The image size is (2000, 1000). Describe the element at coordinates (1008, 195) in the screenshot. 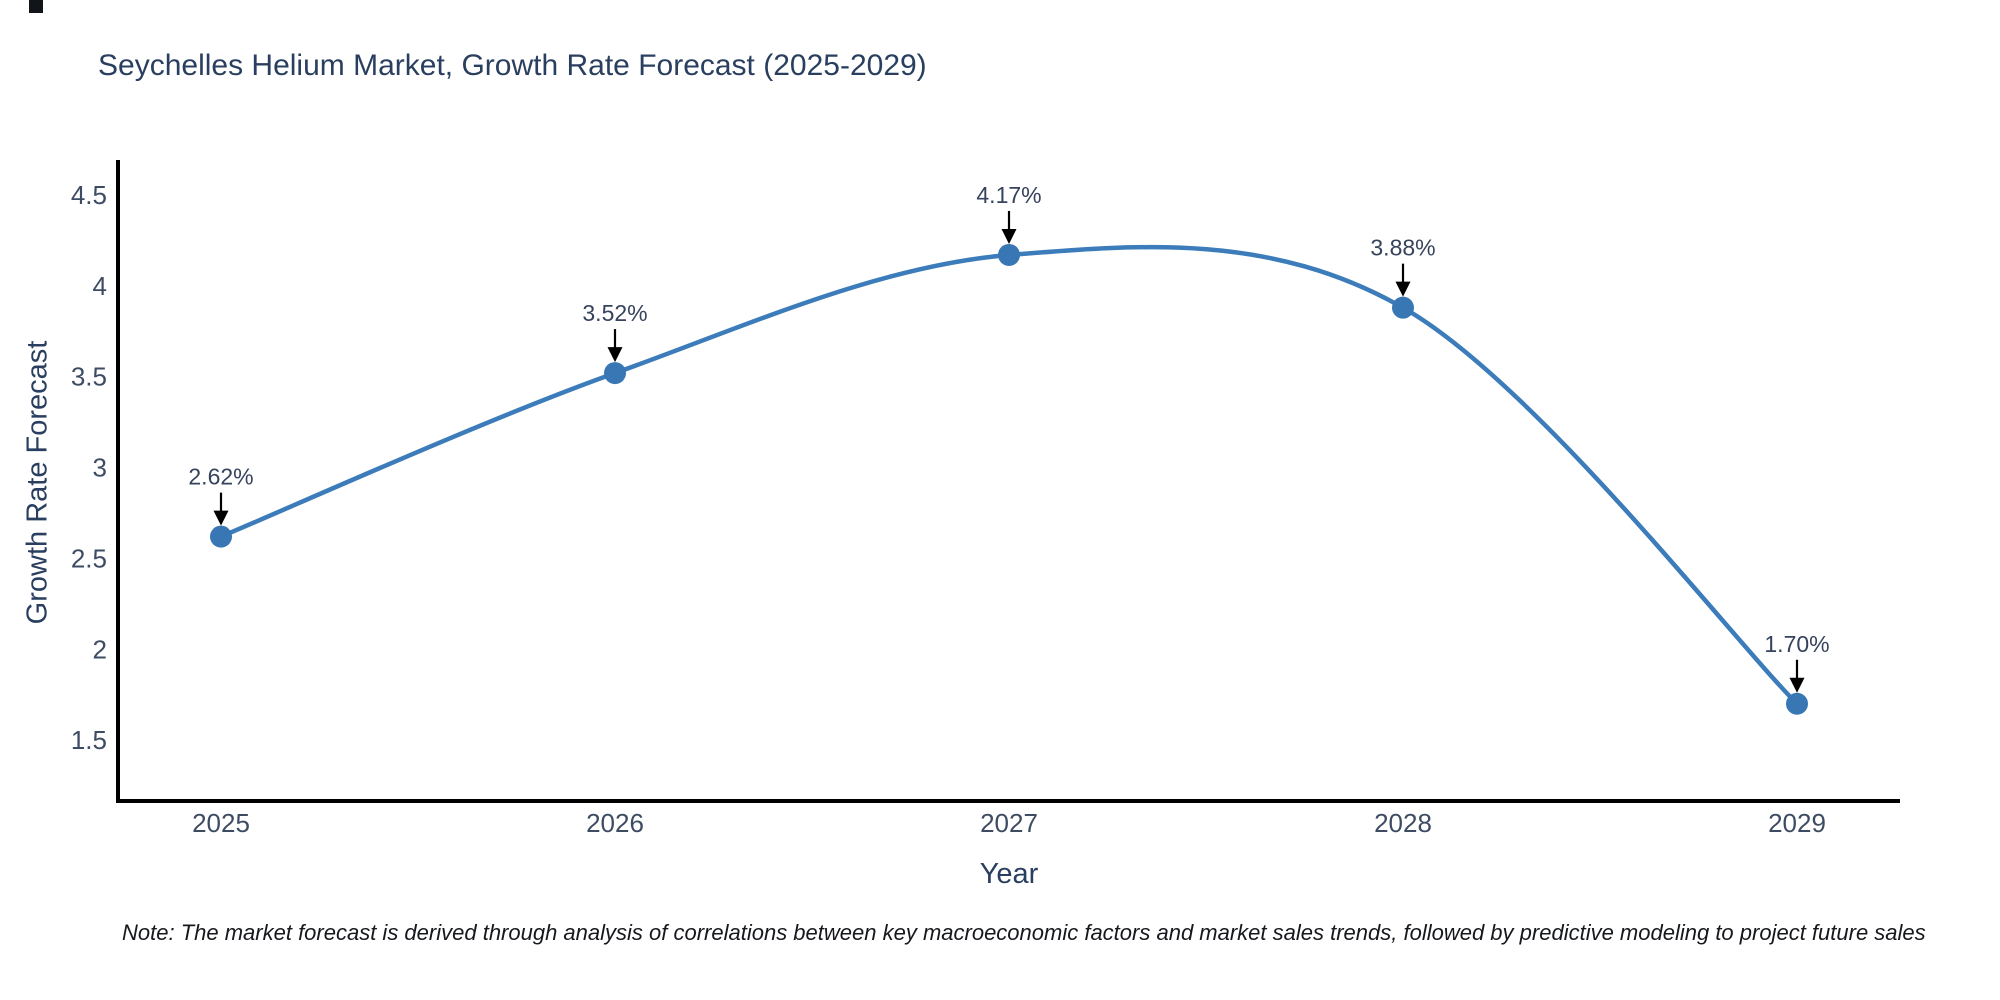

I see `data-point-label: 4.17%` at that location.